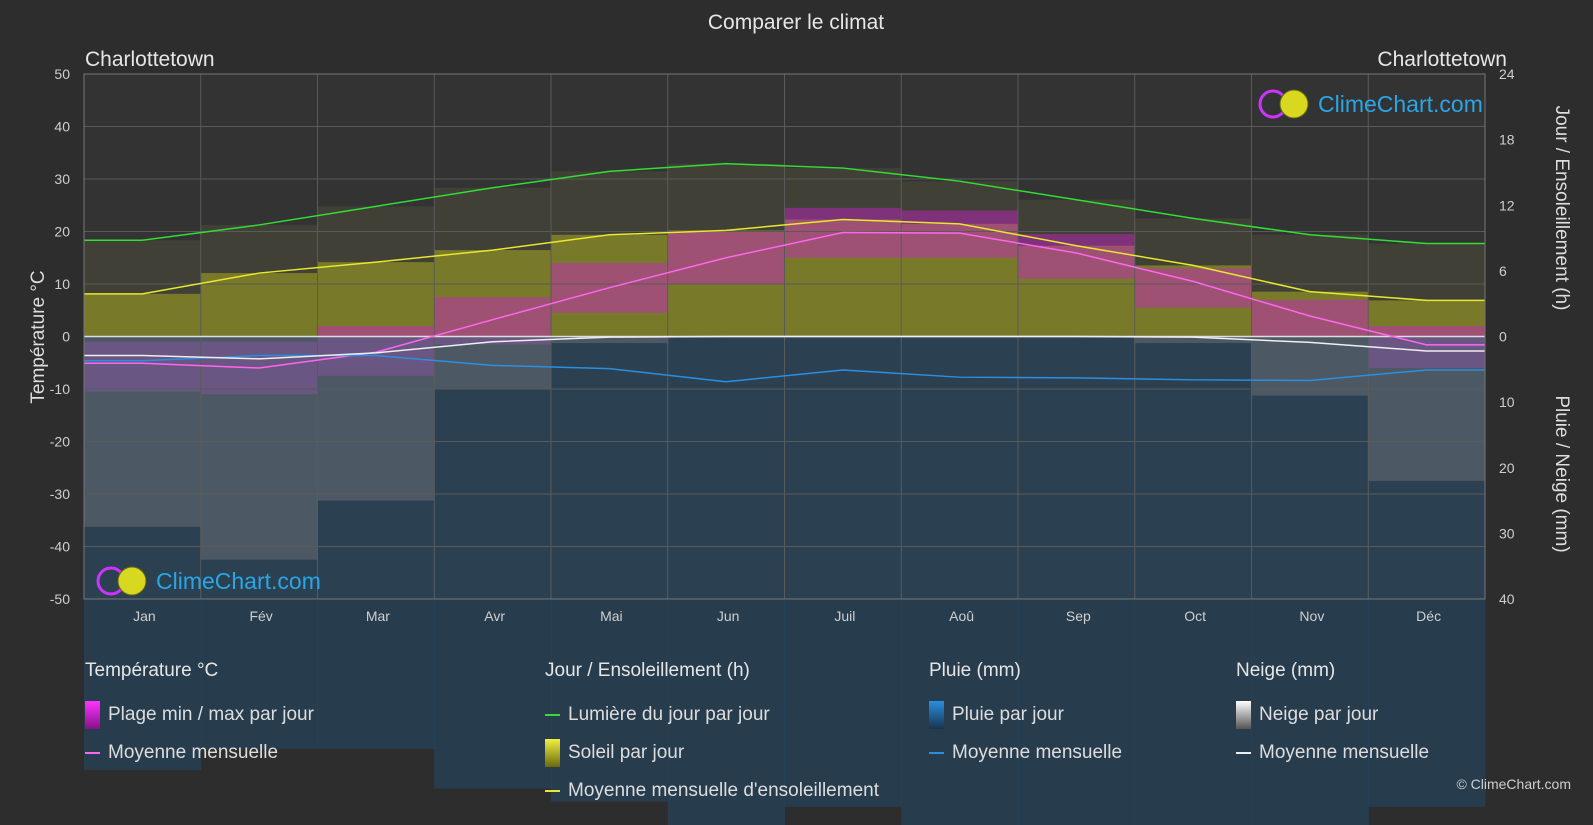  Describe the element at coordinates (152, 670) in the screenshot. I see `legend-temperature-title: Température °C` at that location.